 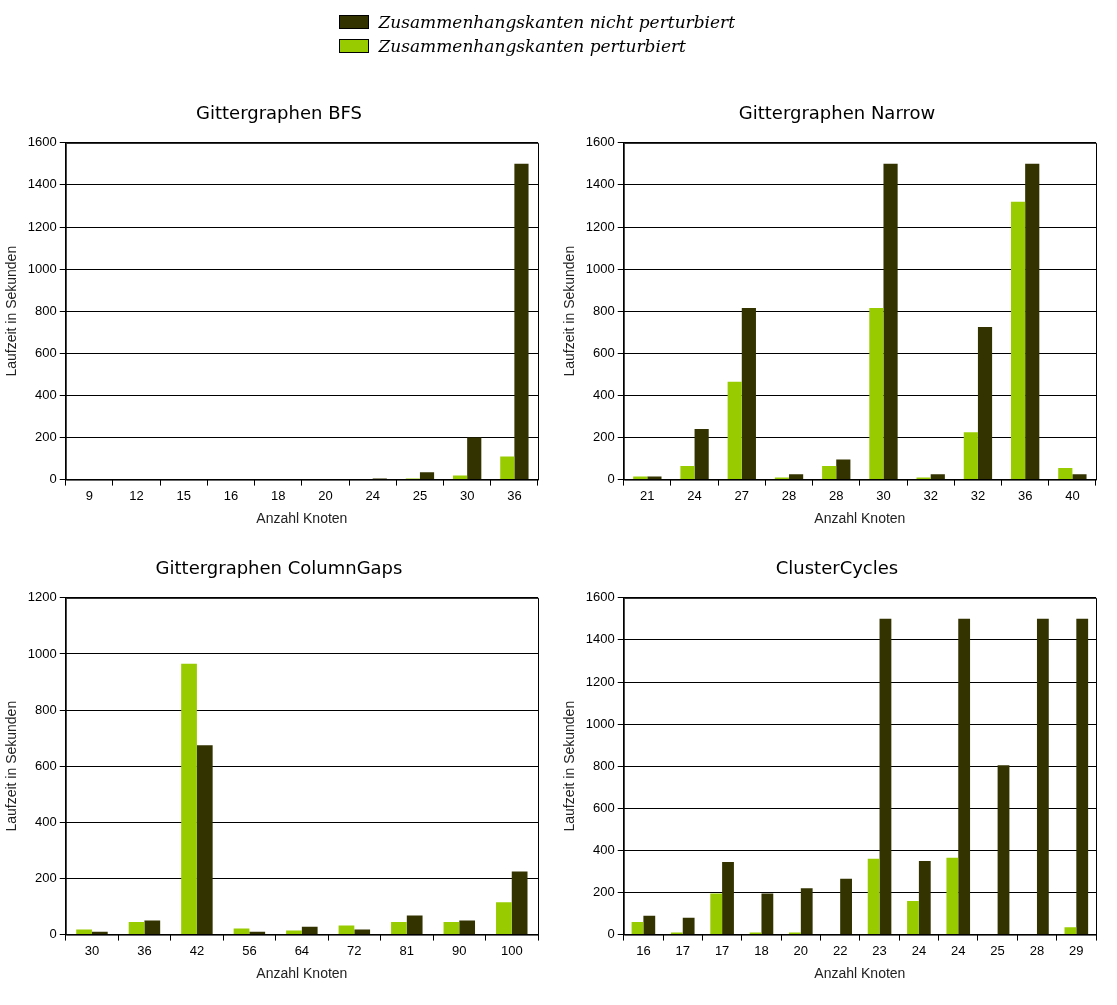 I want to click on x-tick-label: 81, so click(x=407, y=950).